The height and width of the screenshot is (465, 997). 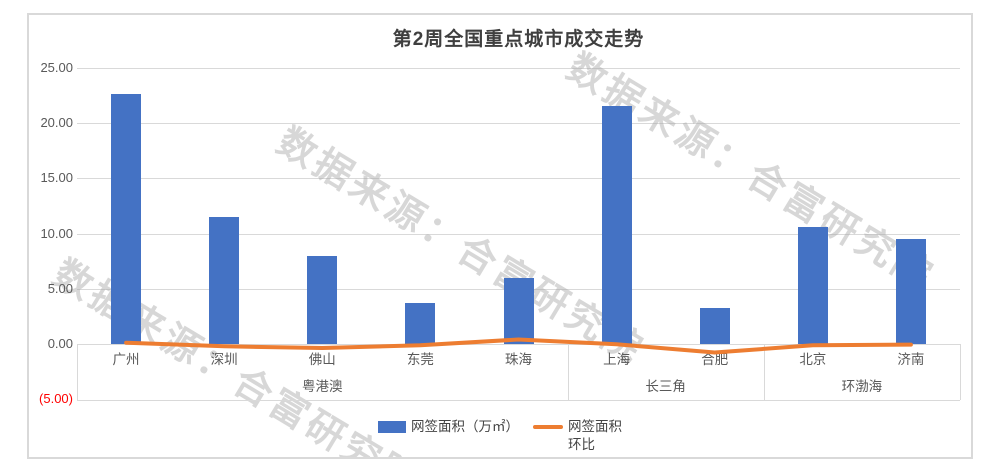 I want to click on x-axis-category-label: 济南, so click(x=911, y=359).